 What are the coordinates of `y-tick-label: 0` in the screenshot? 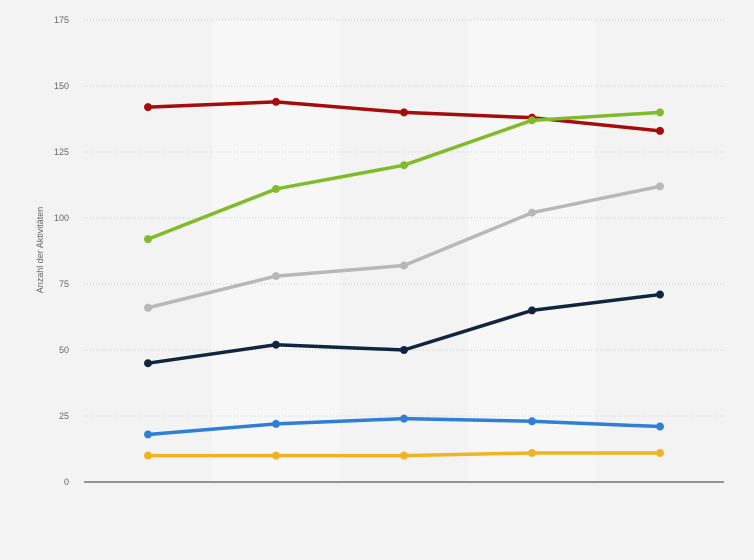 It's located at (66, 482).